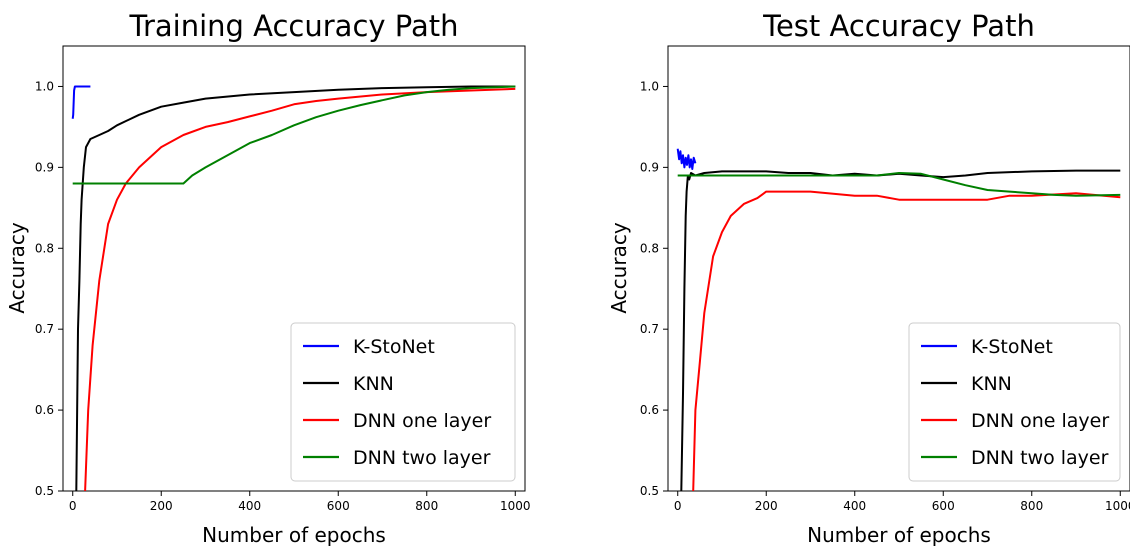 This screenshot has height=546, width=1130. I want to click on chart-title: Test Accuracy Path, so click(898, 26).